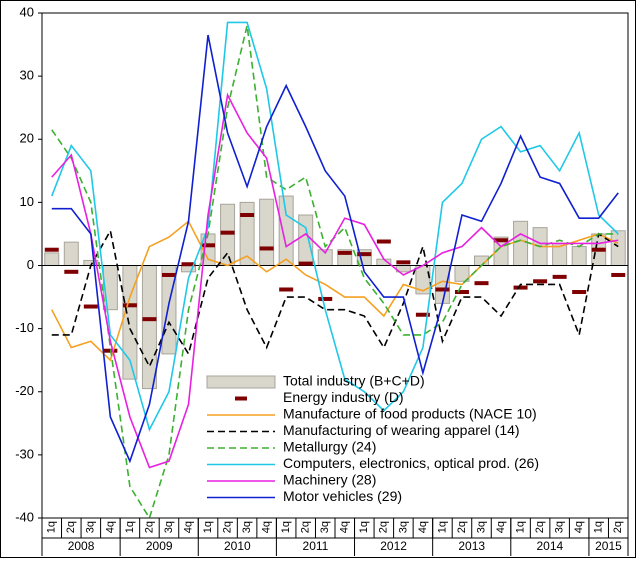 The image size is (636, 563). Describe the element at coordinates (550, 546) in the screenshot. I see `year-label: 2014` at that location.